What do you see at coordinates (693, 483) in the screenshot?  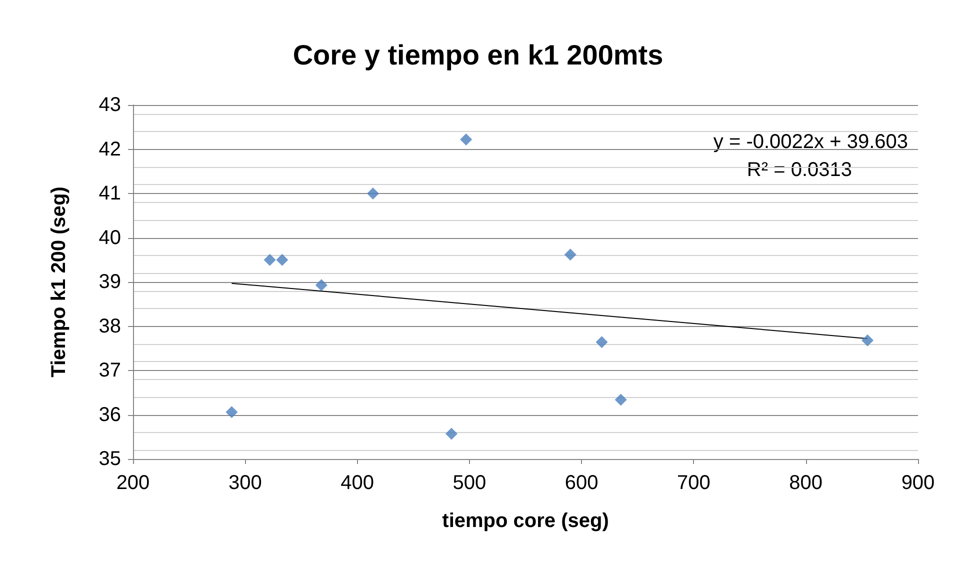 I see `x-tick-label: 700` at bounding box center [693, 483].